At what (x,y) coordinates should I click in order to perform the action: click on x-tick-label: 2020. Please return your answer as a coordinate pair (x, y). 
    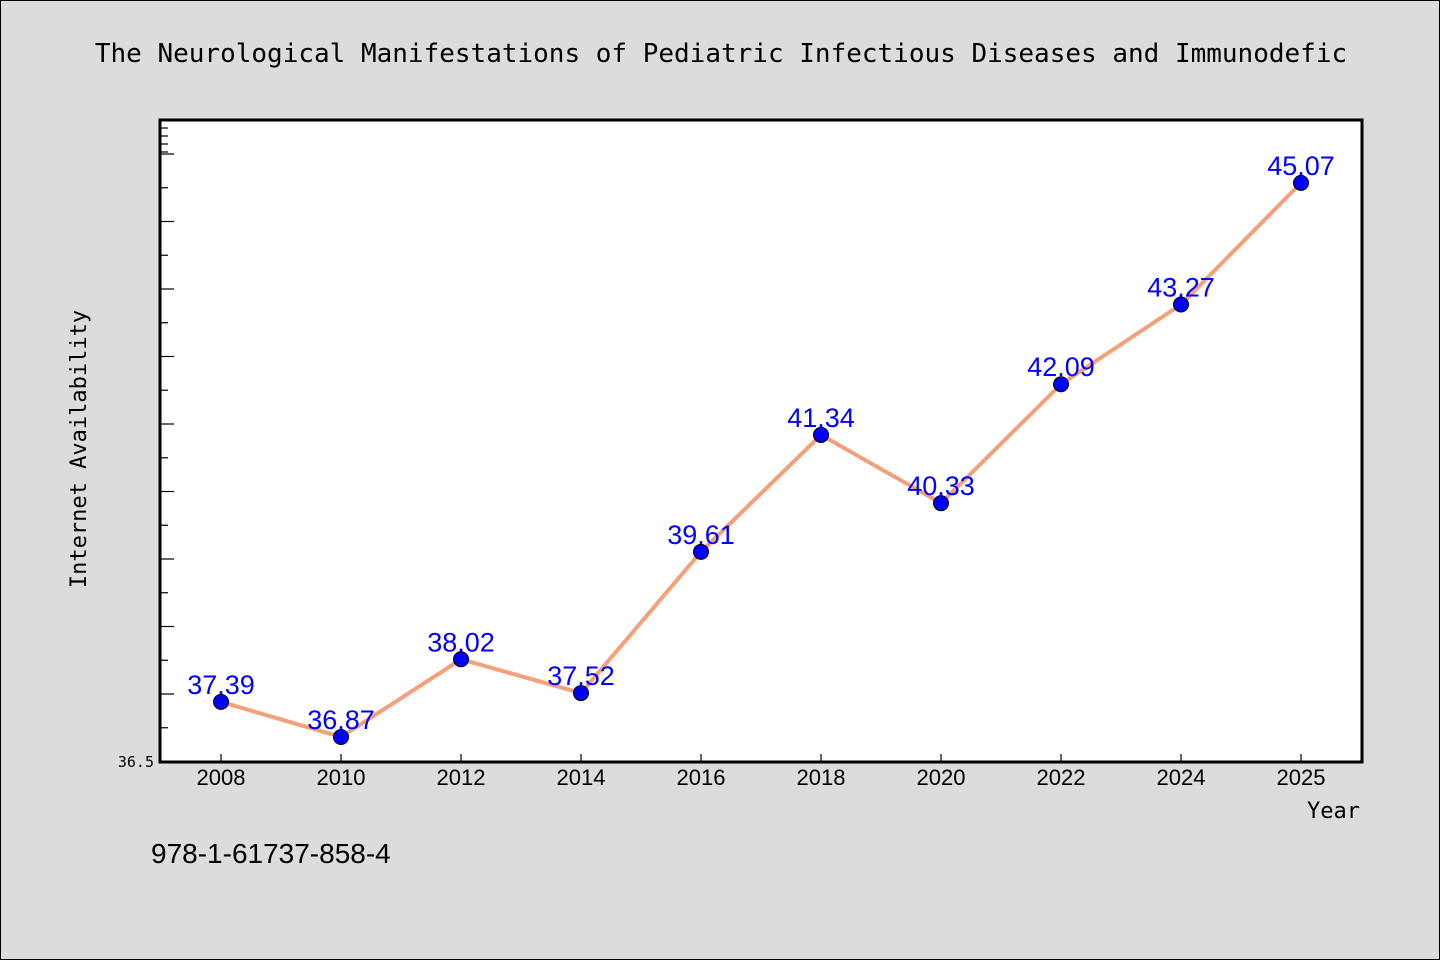
    Looking at the image, I should click on (941, 777).